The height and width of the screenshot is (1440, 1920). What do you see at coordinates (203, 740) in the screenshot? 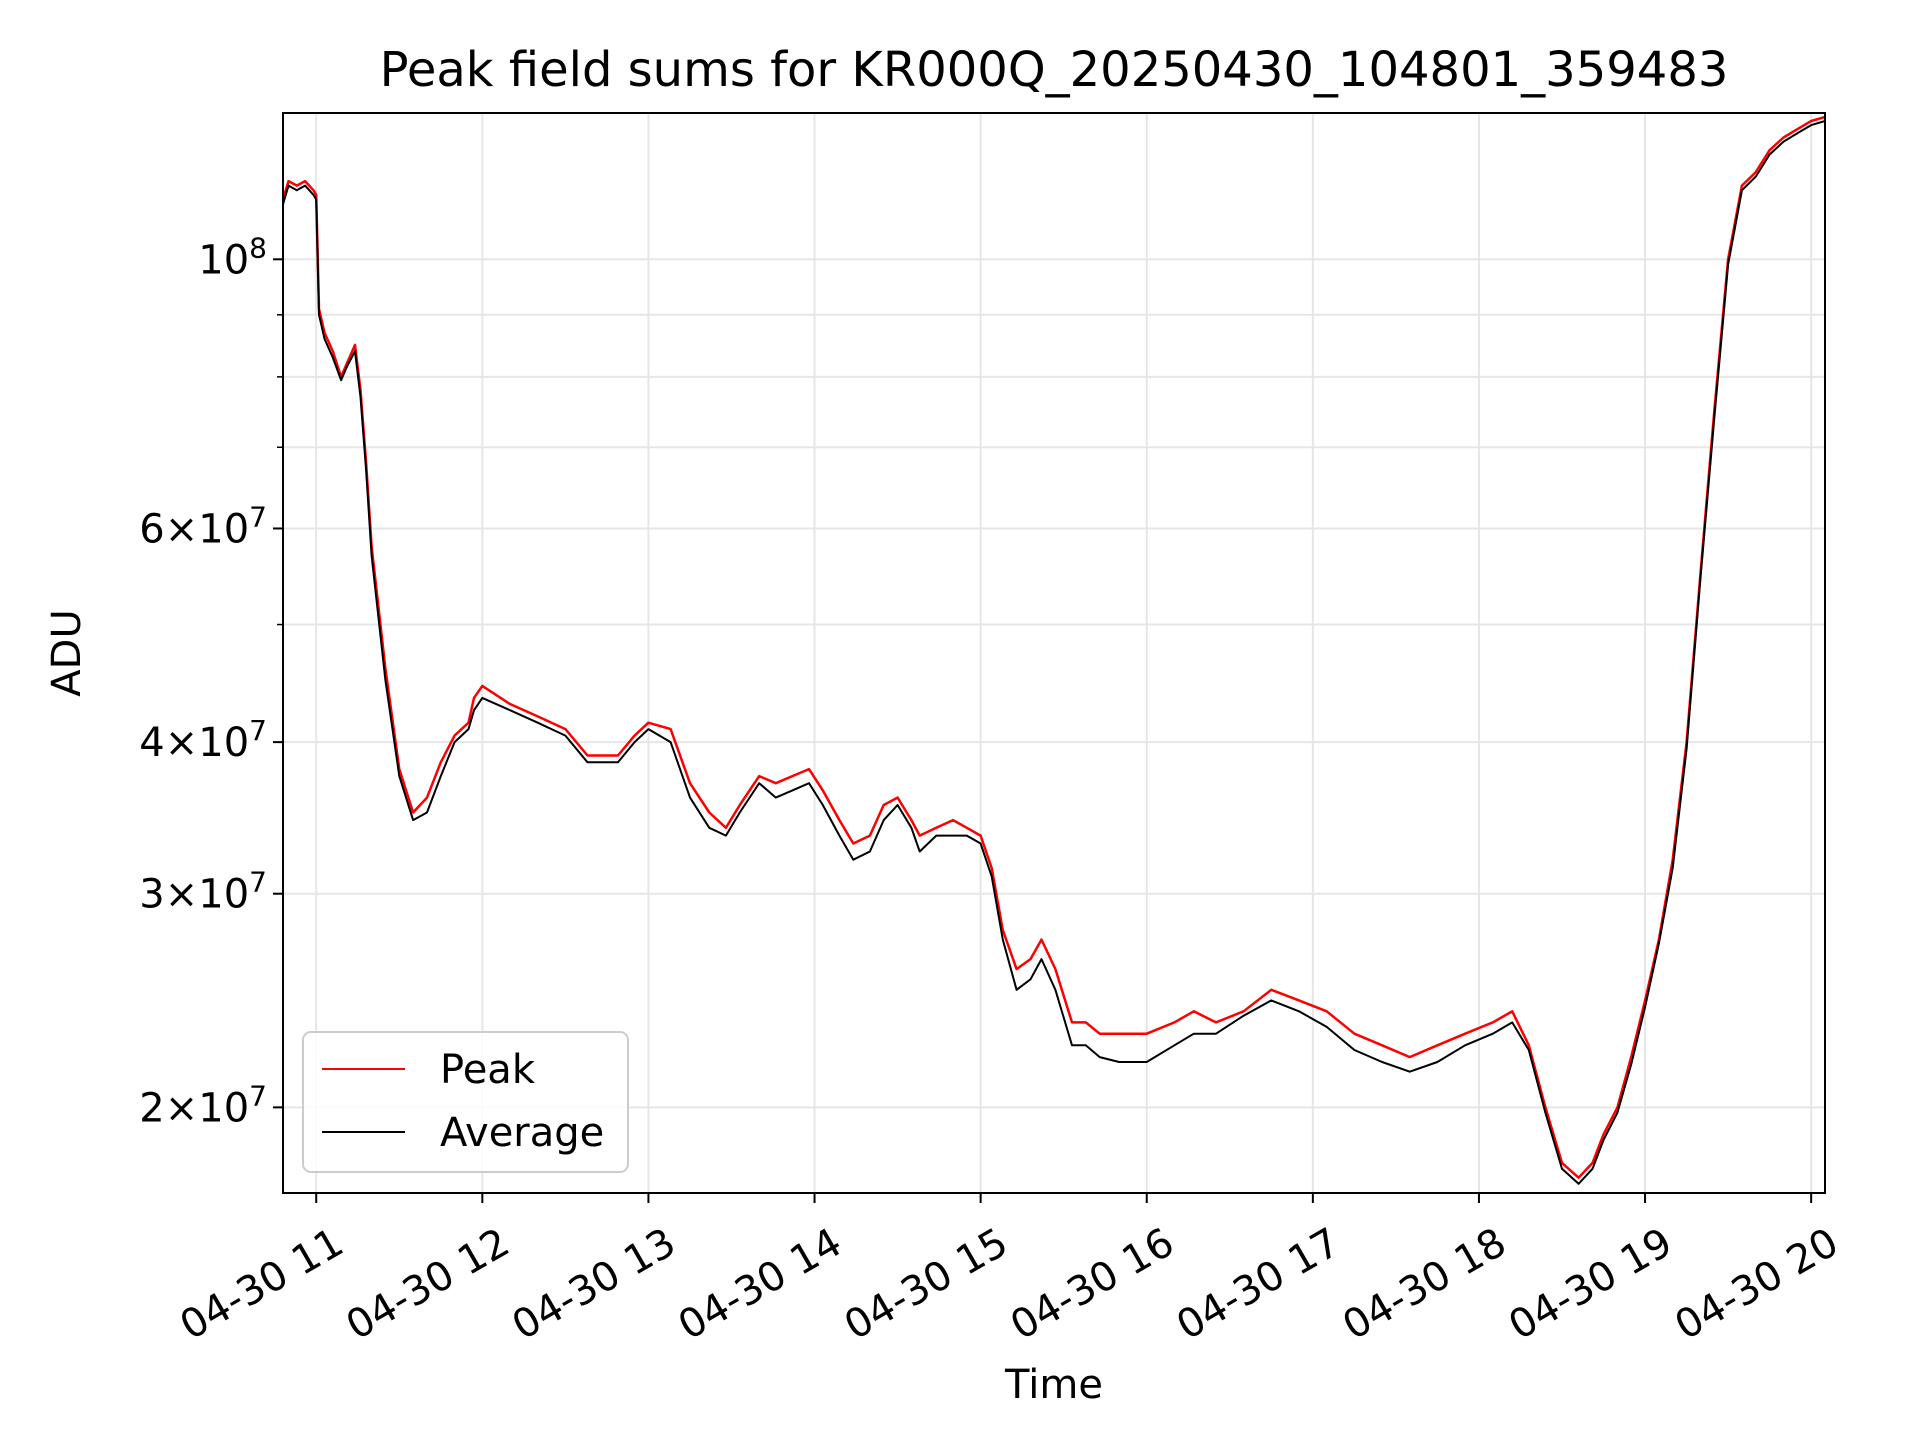
I see `y-tick-label: 4×107` at bounding box center [203, 740].